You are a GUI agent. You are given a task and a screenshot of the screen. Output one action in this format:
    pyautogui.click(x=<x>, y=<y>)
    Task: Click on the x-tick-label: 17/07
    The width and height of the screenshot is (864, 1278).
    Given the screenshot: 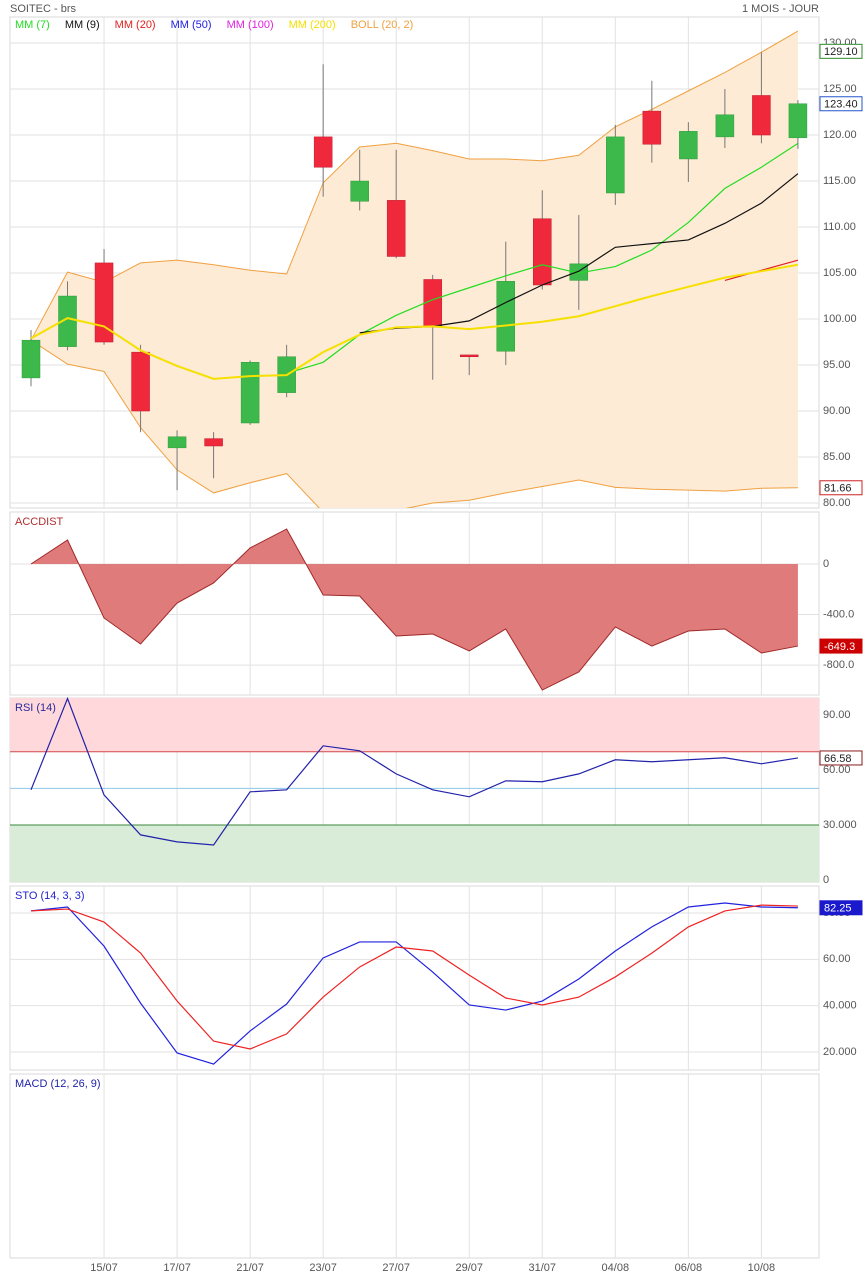 What is the action you would take?
    pyautogui.click(x=177, y=1268)
    